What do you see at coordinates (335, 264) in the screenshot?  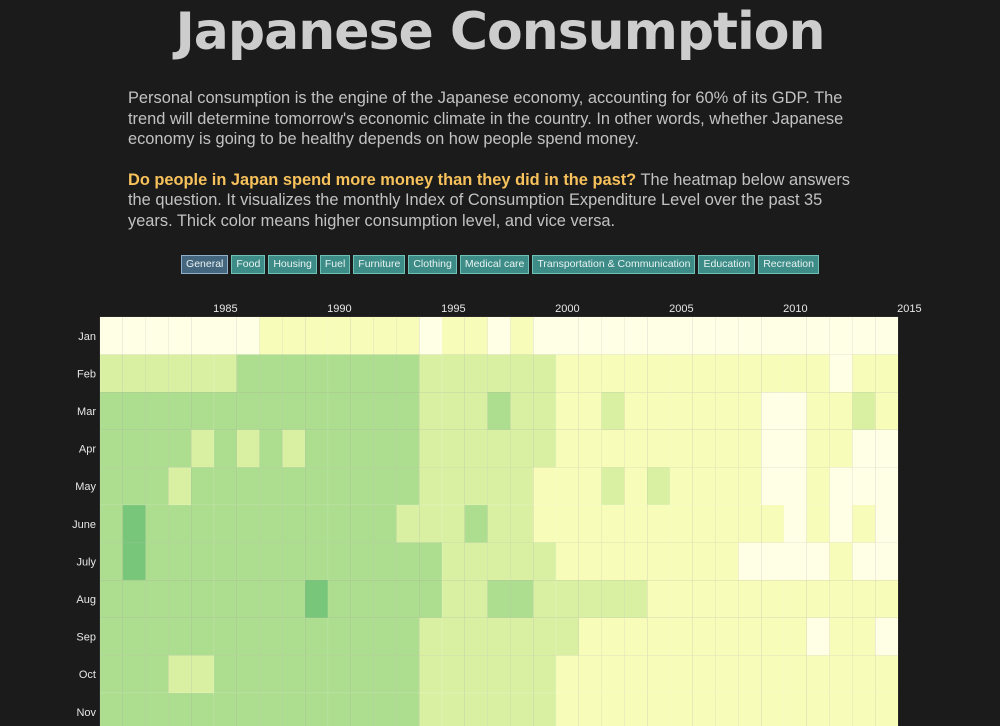 I see `tab-fuel: Fuel` at bounding box center [335, 264].